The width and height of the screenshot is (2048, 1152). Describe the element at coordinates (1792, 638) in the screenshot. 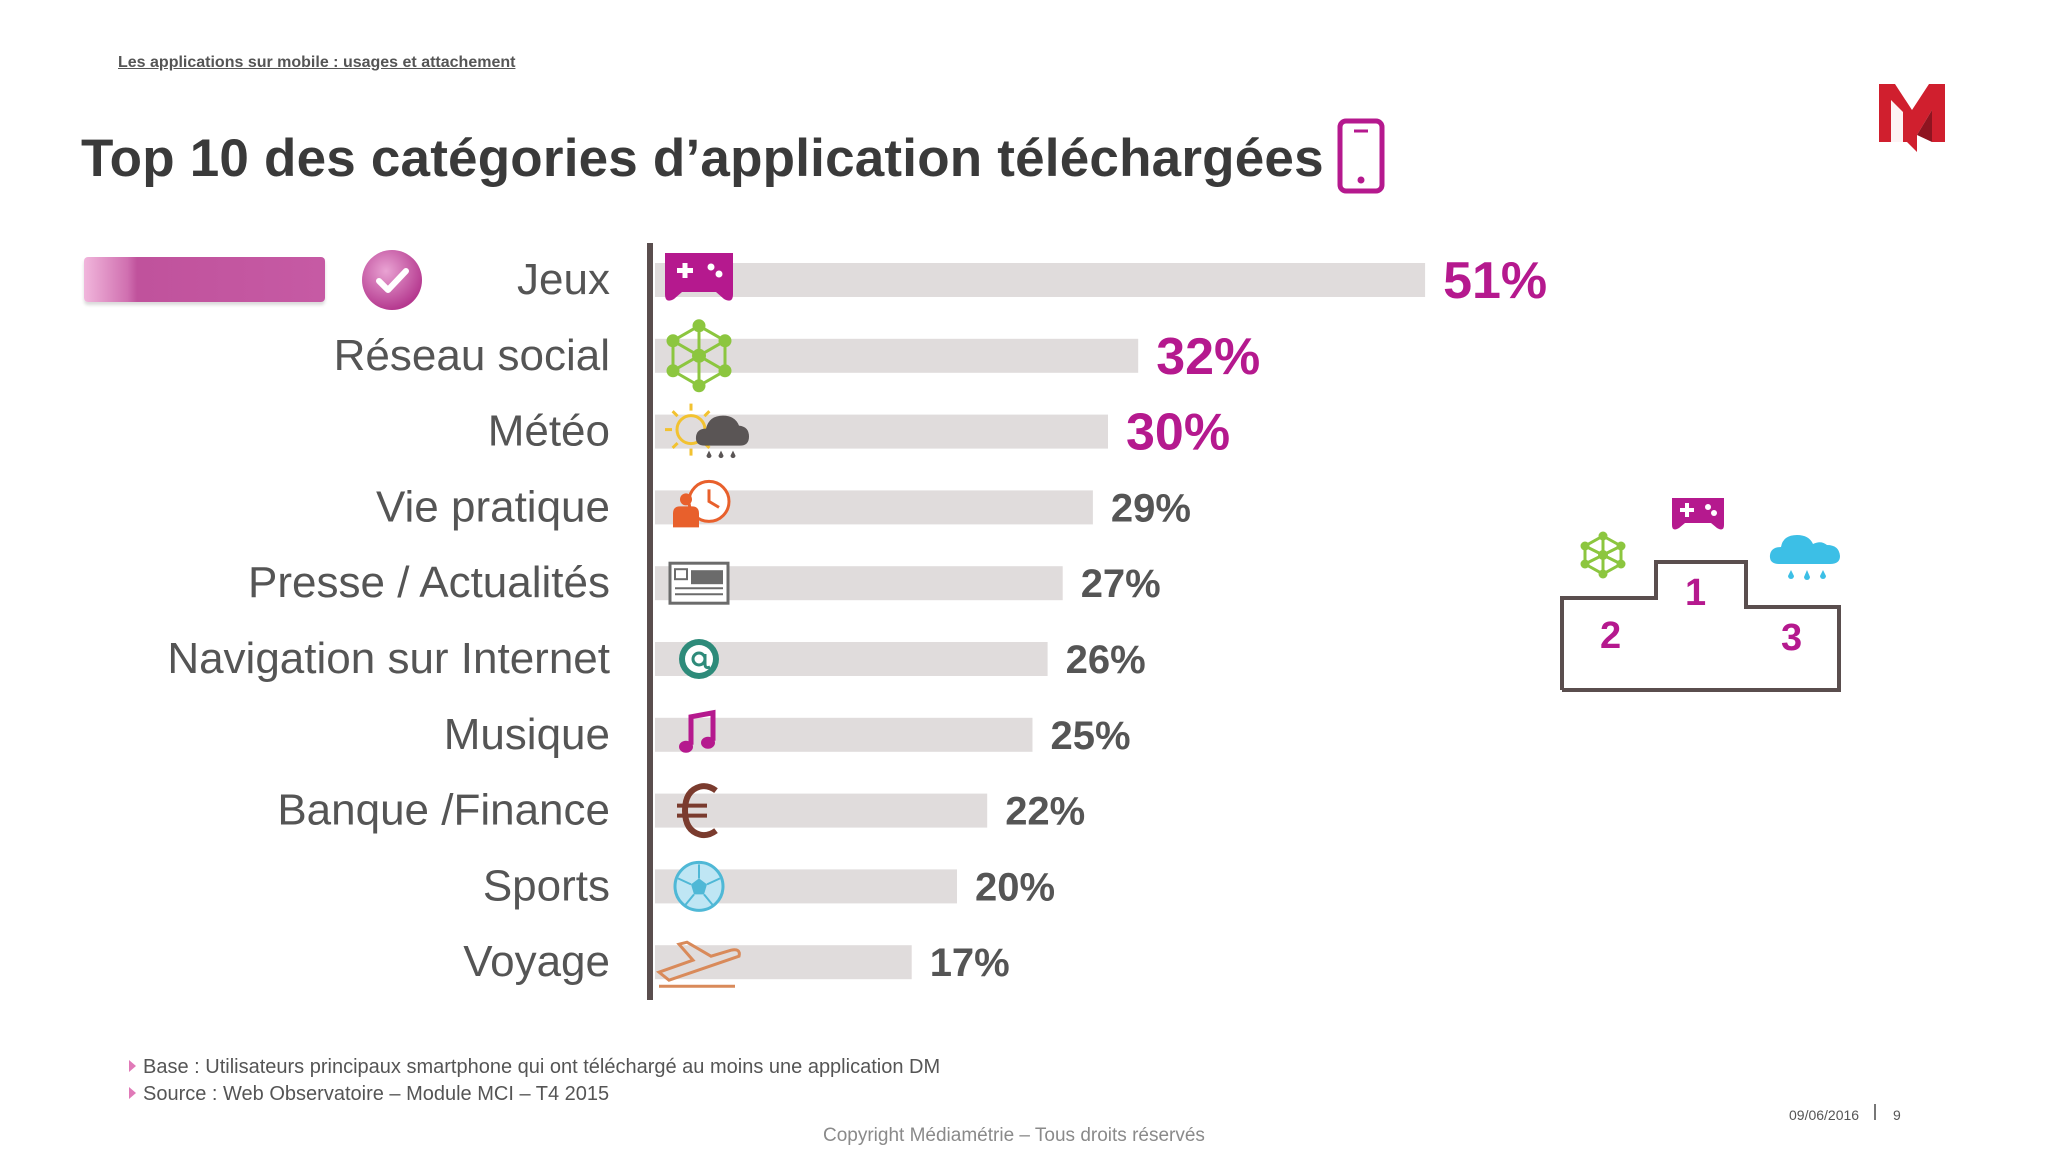

I see `podium-rank-3: 3` at that location.